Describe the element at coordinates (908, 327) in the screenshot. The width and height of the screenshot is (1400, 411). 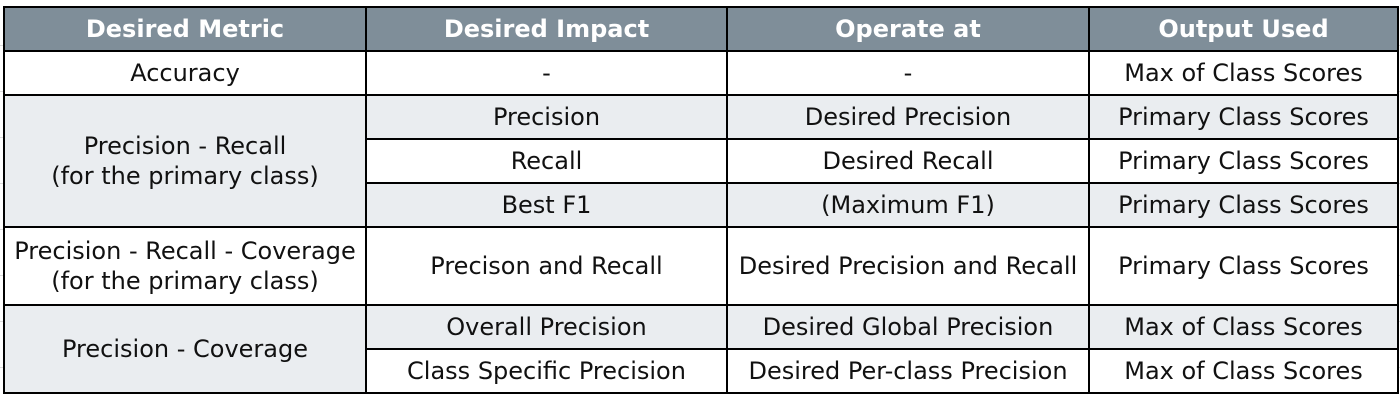
I see `cell-operate: Desired Global Precision` at that location.